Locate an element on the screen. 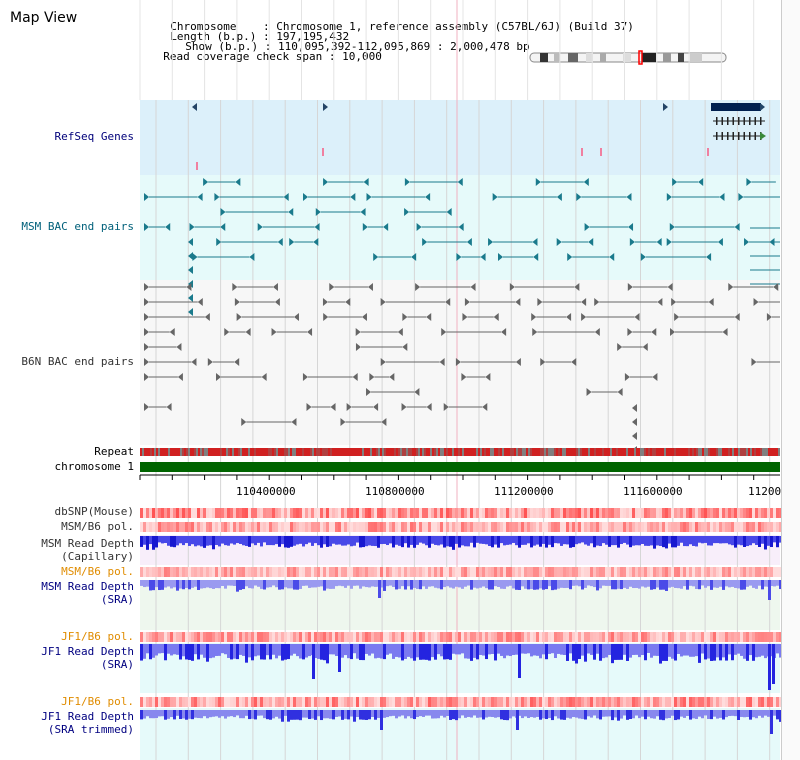 Image resolution: width=800 pixels, height=760 pixels. track-label-b6n-bac: B6N BAC end pairs is located at coordinates (77, 361).